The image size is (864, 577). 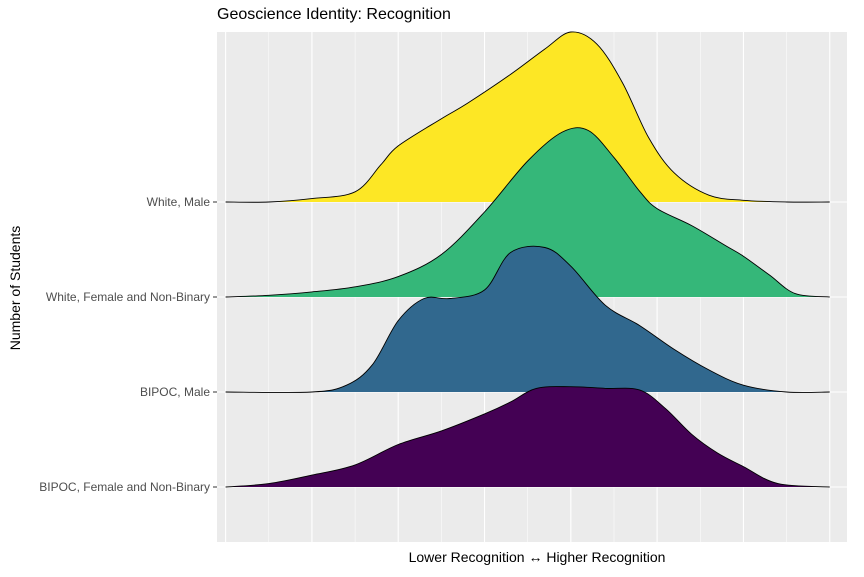 I want to click on ridge-area-bipoc-female-and-non-binary, so click(x=527, y=436).